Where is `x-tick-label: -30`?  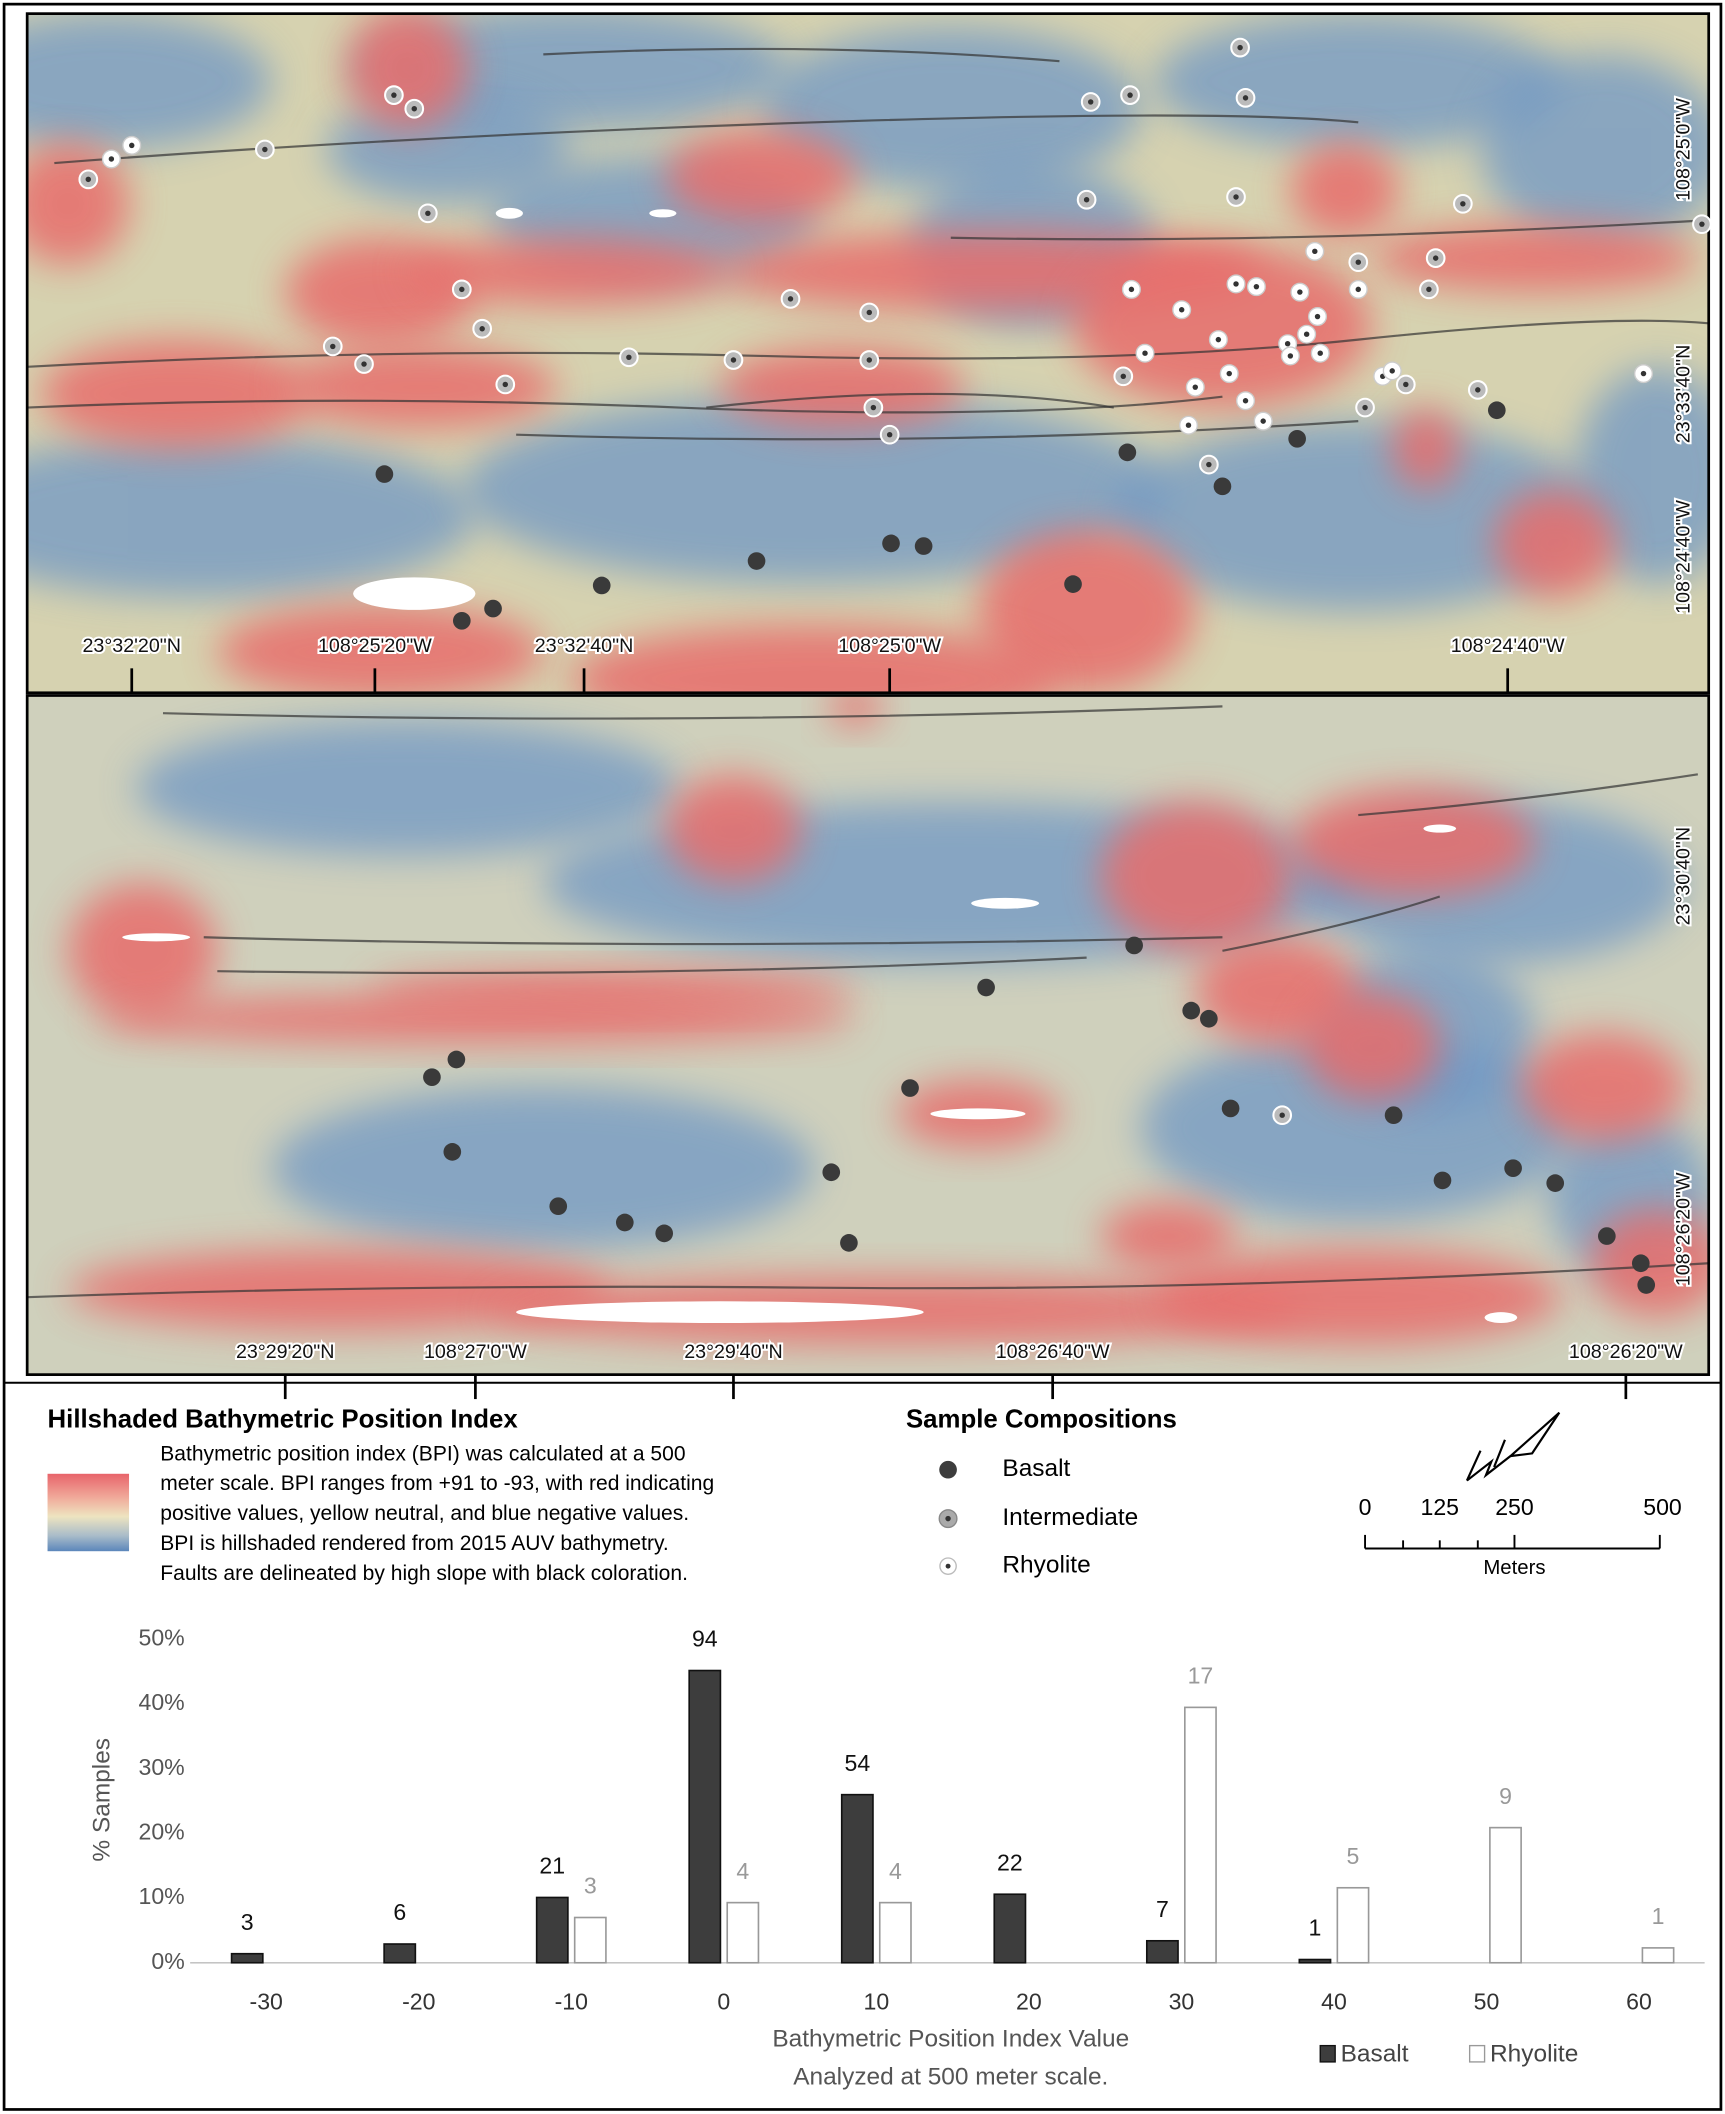
x-tick-label: -30 is located at coordinates (266, 2002).